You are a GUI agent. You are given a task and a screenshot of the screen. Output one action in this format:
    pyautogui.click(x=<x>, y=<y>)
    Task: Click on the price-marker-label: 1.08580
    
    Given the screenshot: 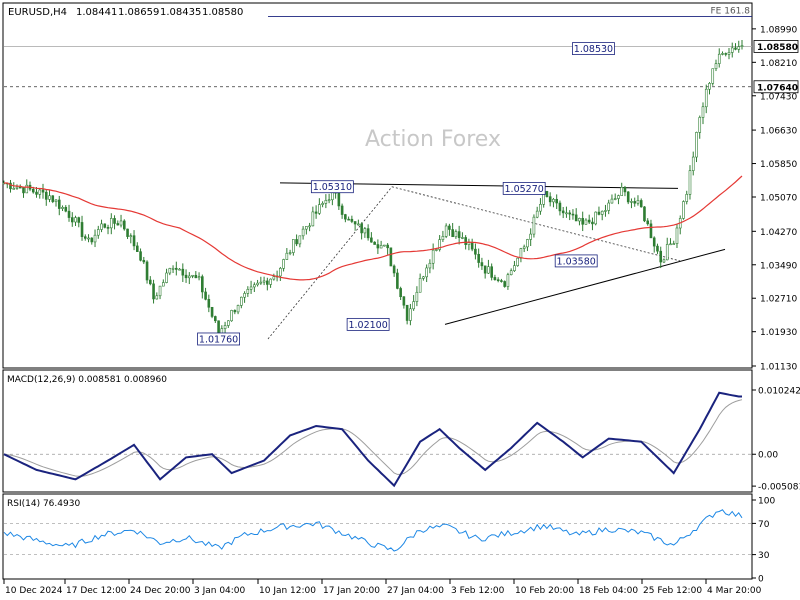 What is the action you would take?
    pyautogui.click(x=777, y=48)
    